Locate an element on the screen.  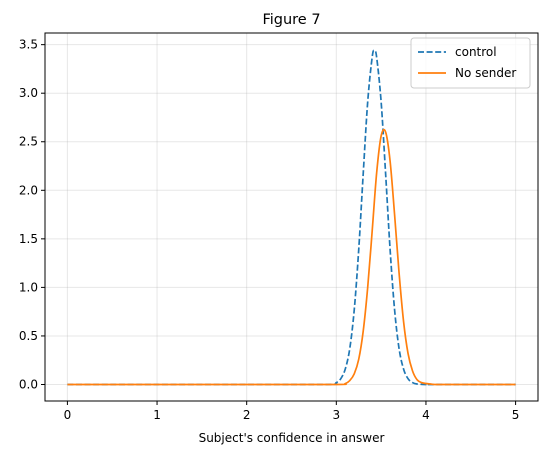
y-tick-label: 2.5 is located at coordinates (28, 142).